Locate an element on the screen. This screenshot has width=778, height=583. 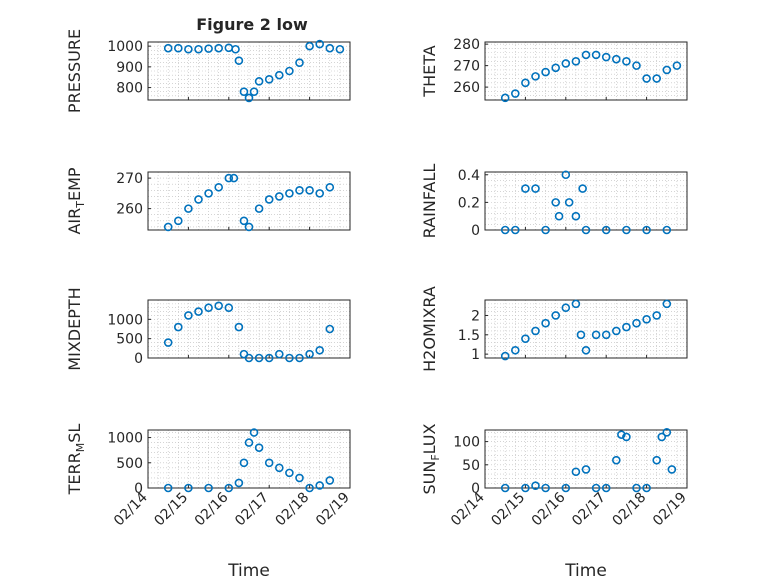
x-axis-label: Time is located at coordinates (585, 571).